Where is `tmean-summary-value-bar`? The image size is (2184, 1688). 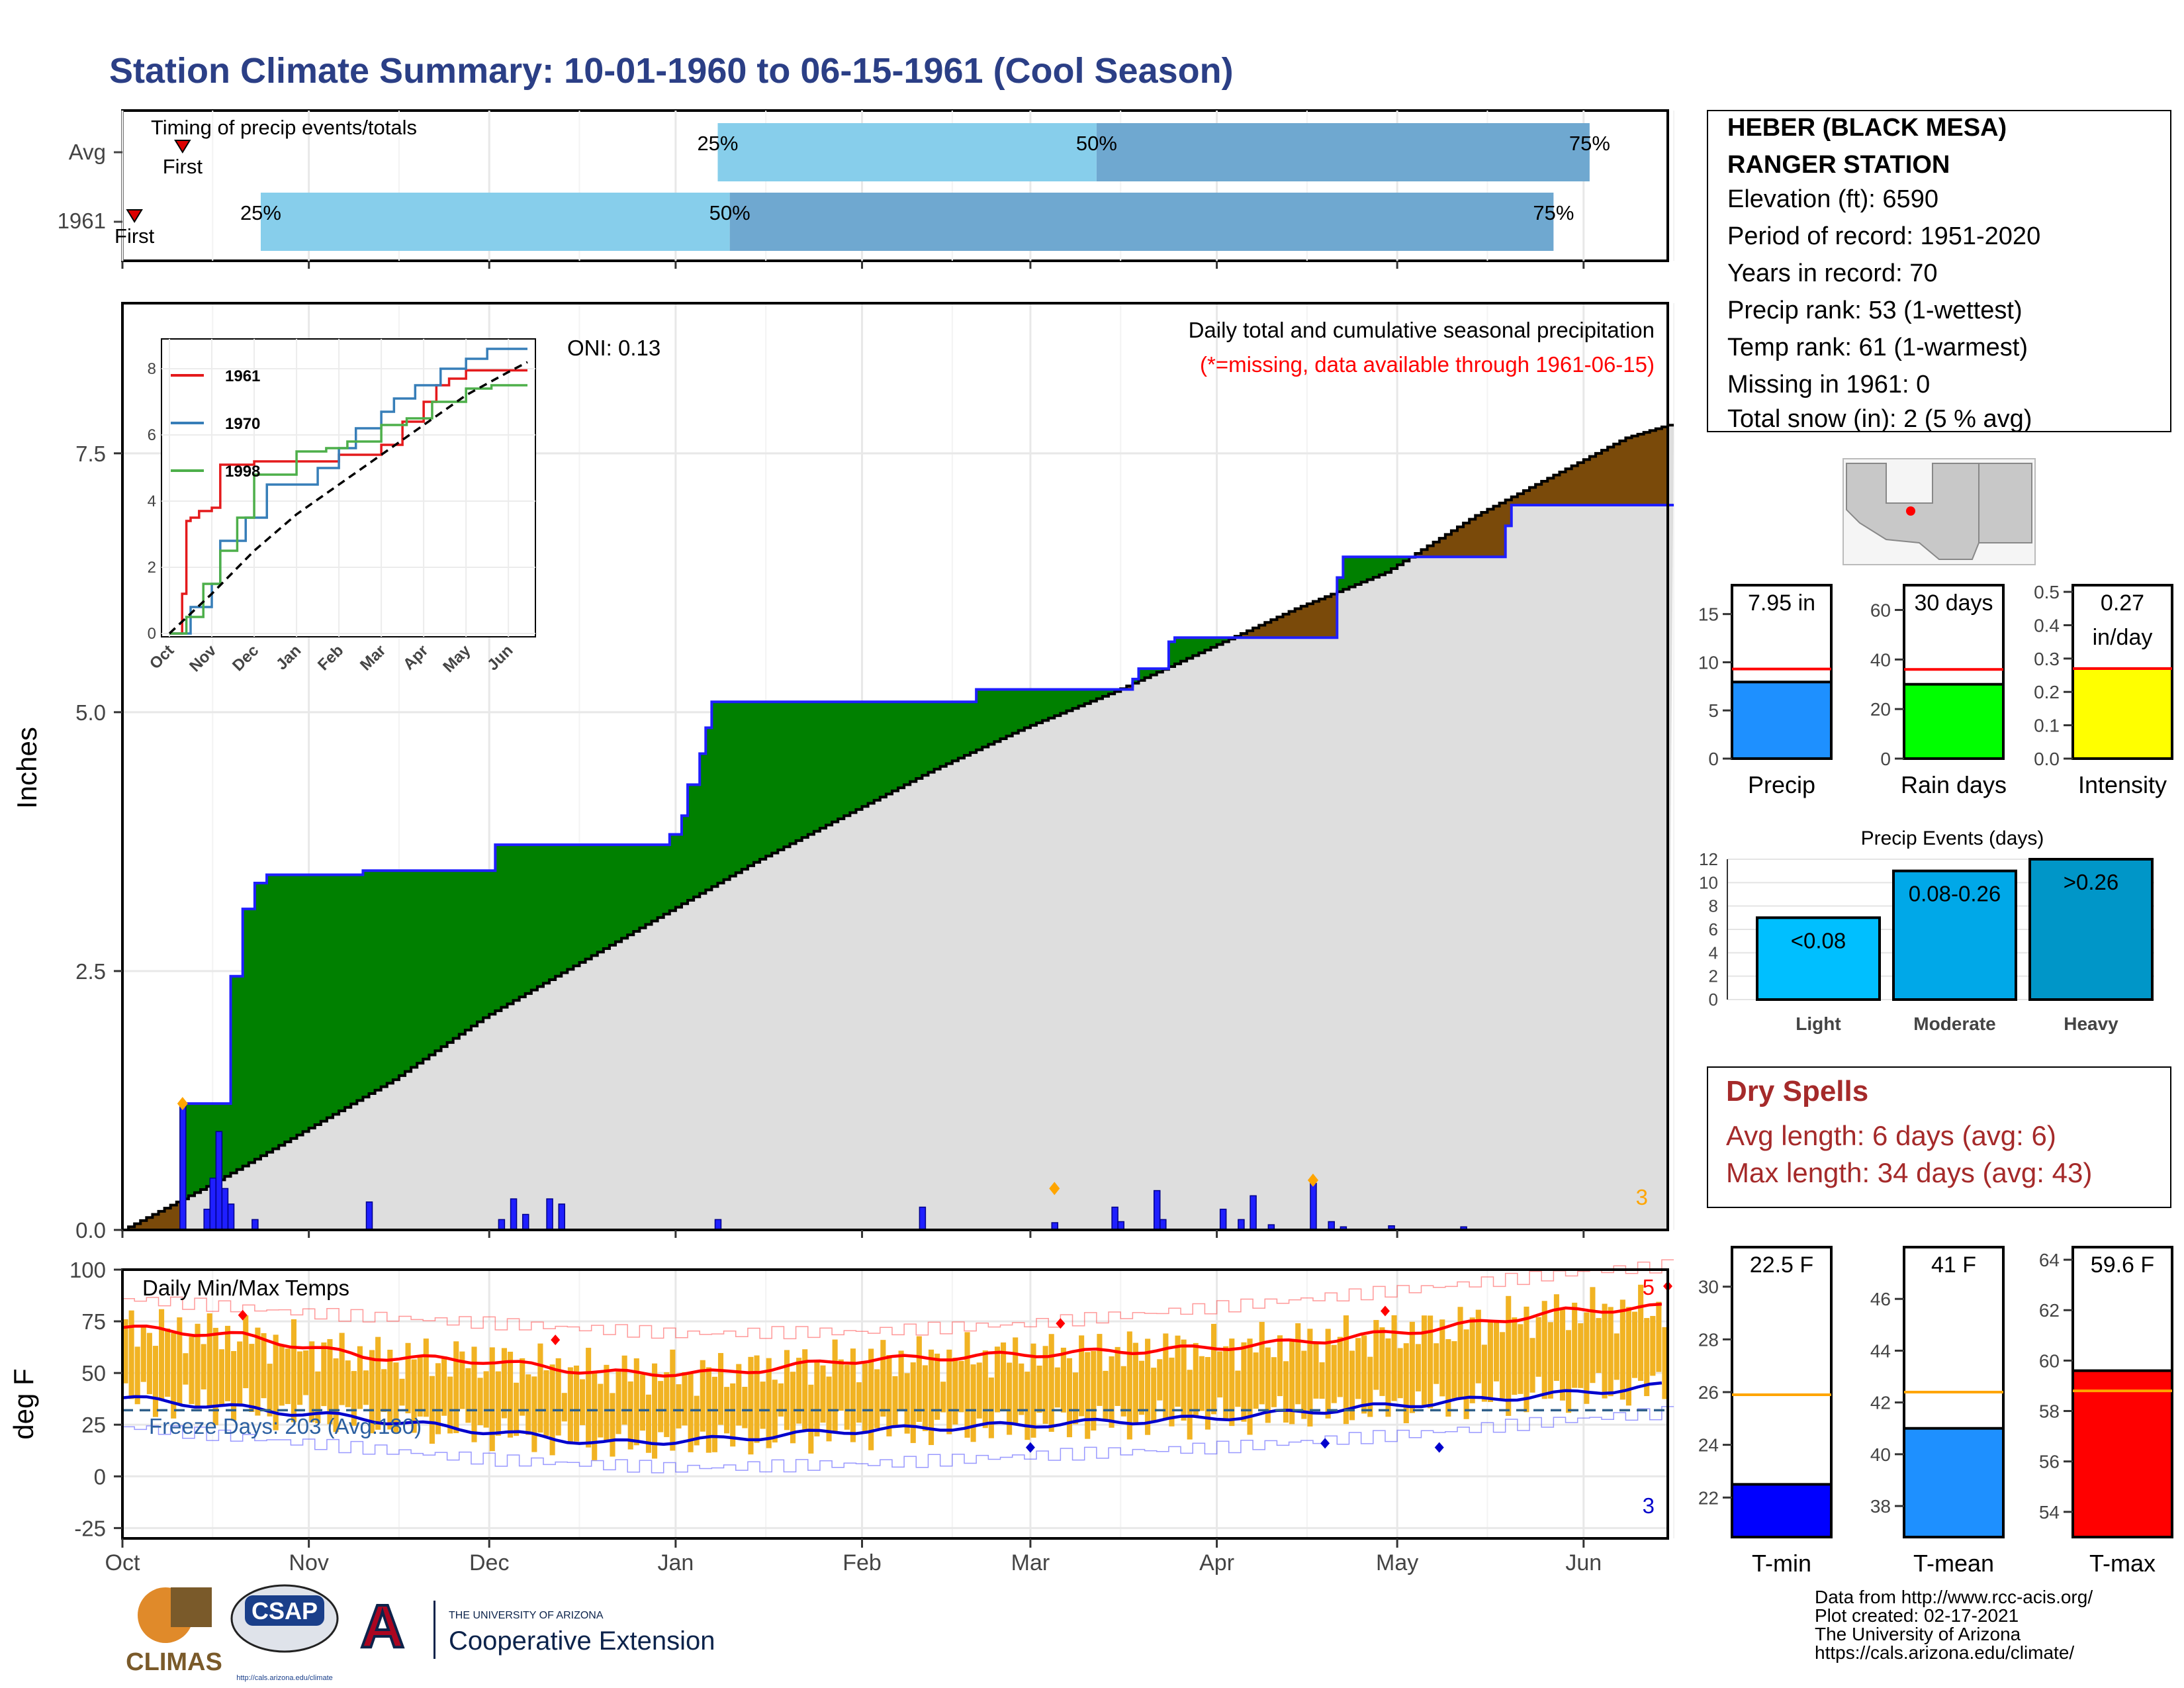
tmean-summary-value-bar is located at coordinates (1954, 1482).